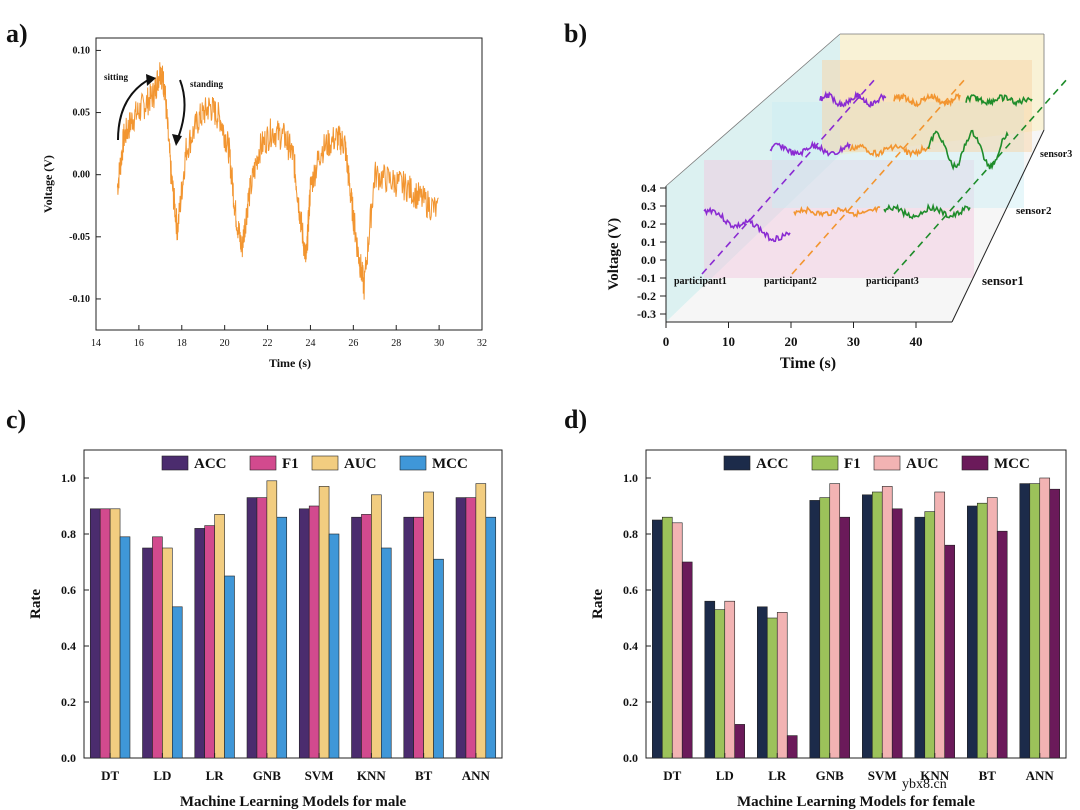 This screenshot has height=810, width=1080. What do you see at coordinates (79, 299) in the screenshot?
I see `y-tick-label: -0.10` at bounding box center [79, 299].